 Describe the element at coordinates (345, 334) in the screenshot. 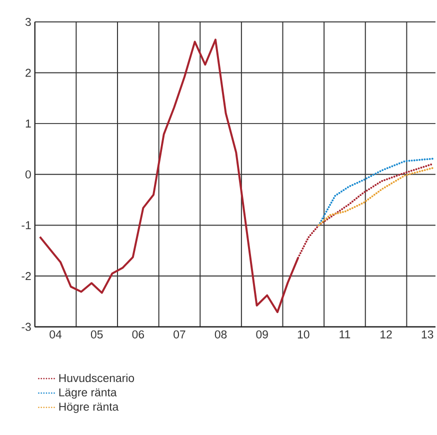

I see `x-tick-label: 11` at that location.